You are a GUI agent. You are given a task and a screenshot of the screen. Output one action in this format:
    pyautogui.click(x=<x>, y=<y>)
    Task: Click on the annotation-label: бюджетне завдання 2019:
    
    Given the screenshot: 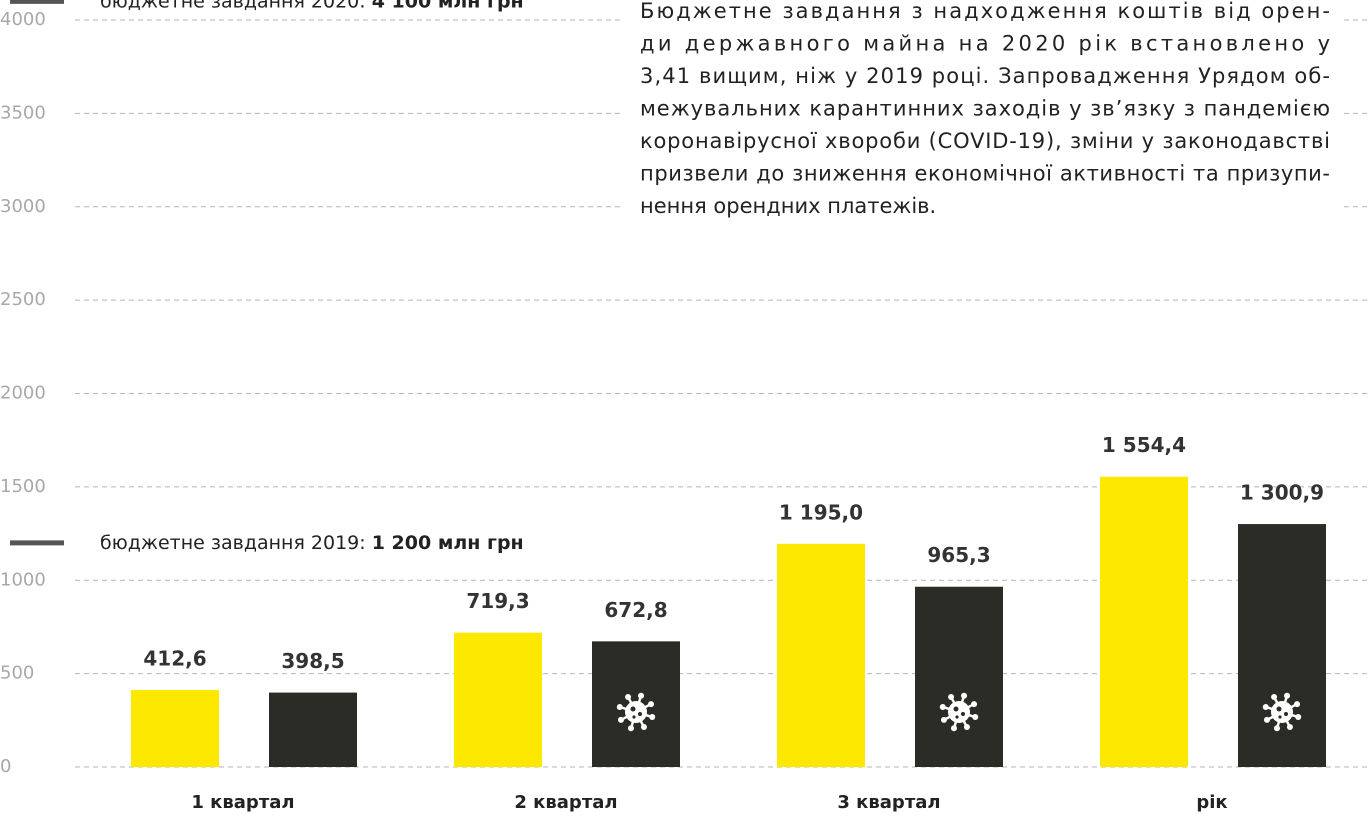 What is the action you would take?
    pyautogui.click(x=236, y=542)
    